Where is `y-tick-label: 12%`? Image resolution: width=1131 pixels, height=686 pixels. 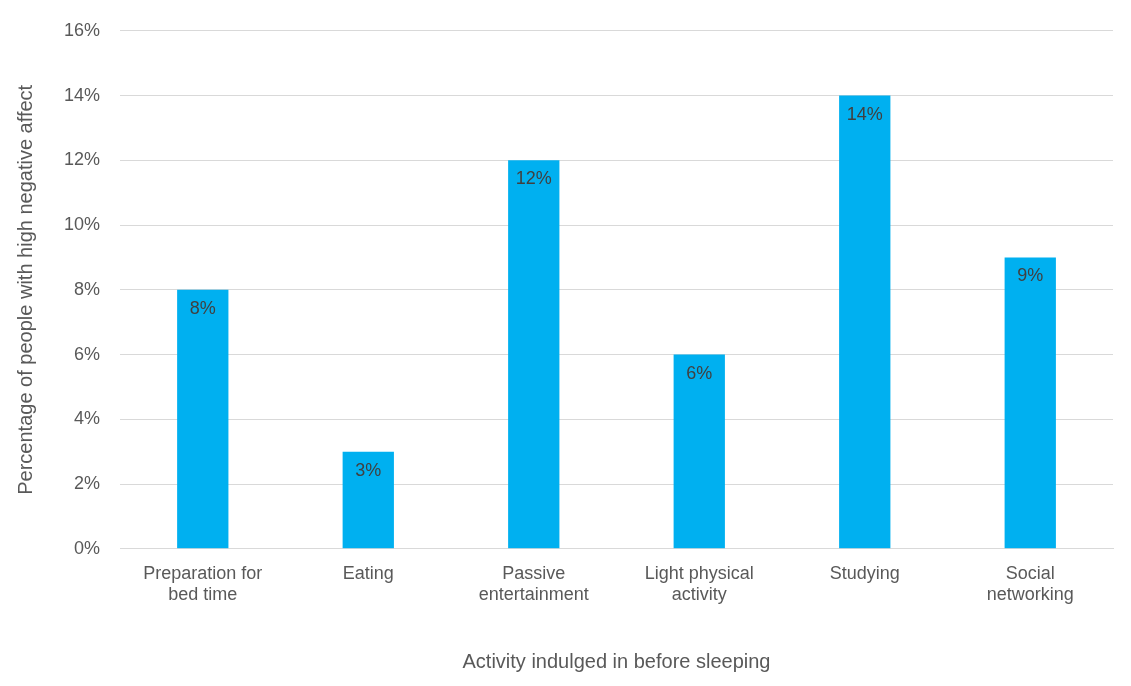
y-tick-label: 12% is located at coordinates (82, 159).